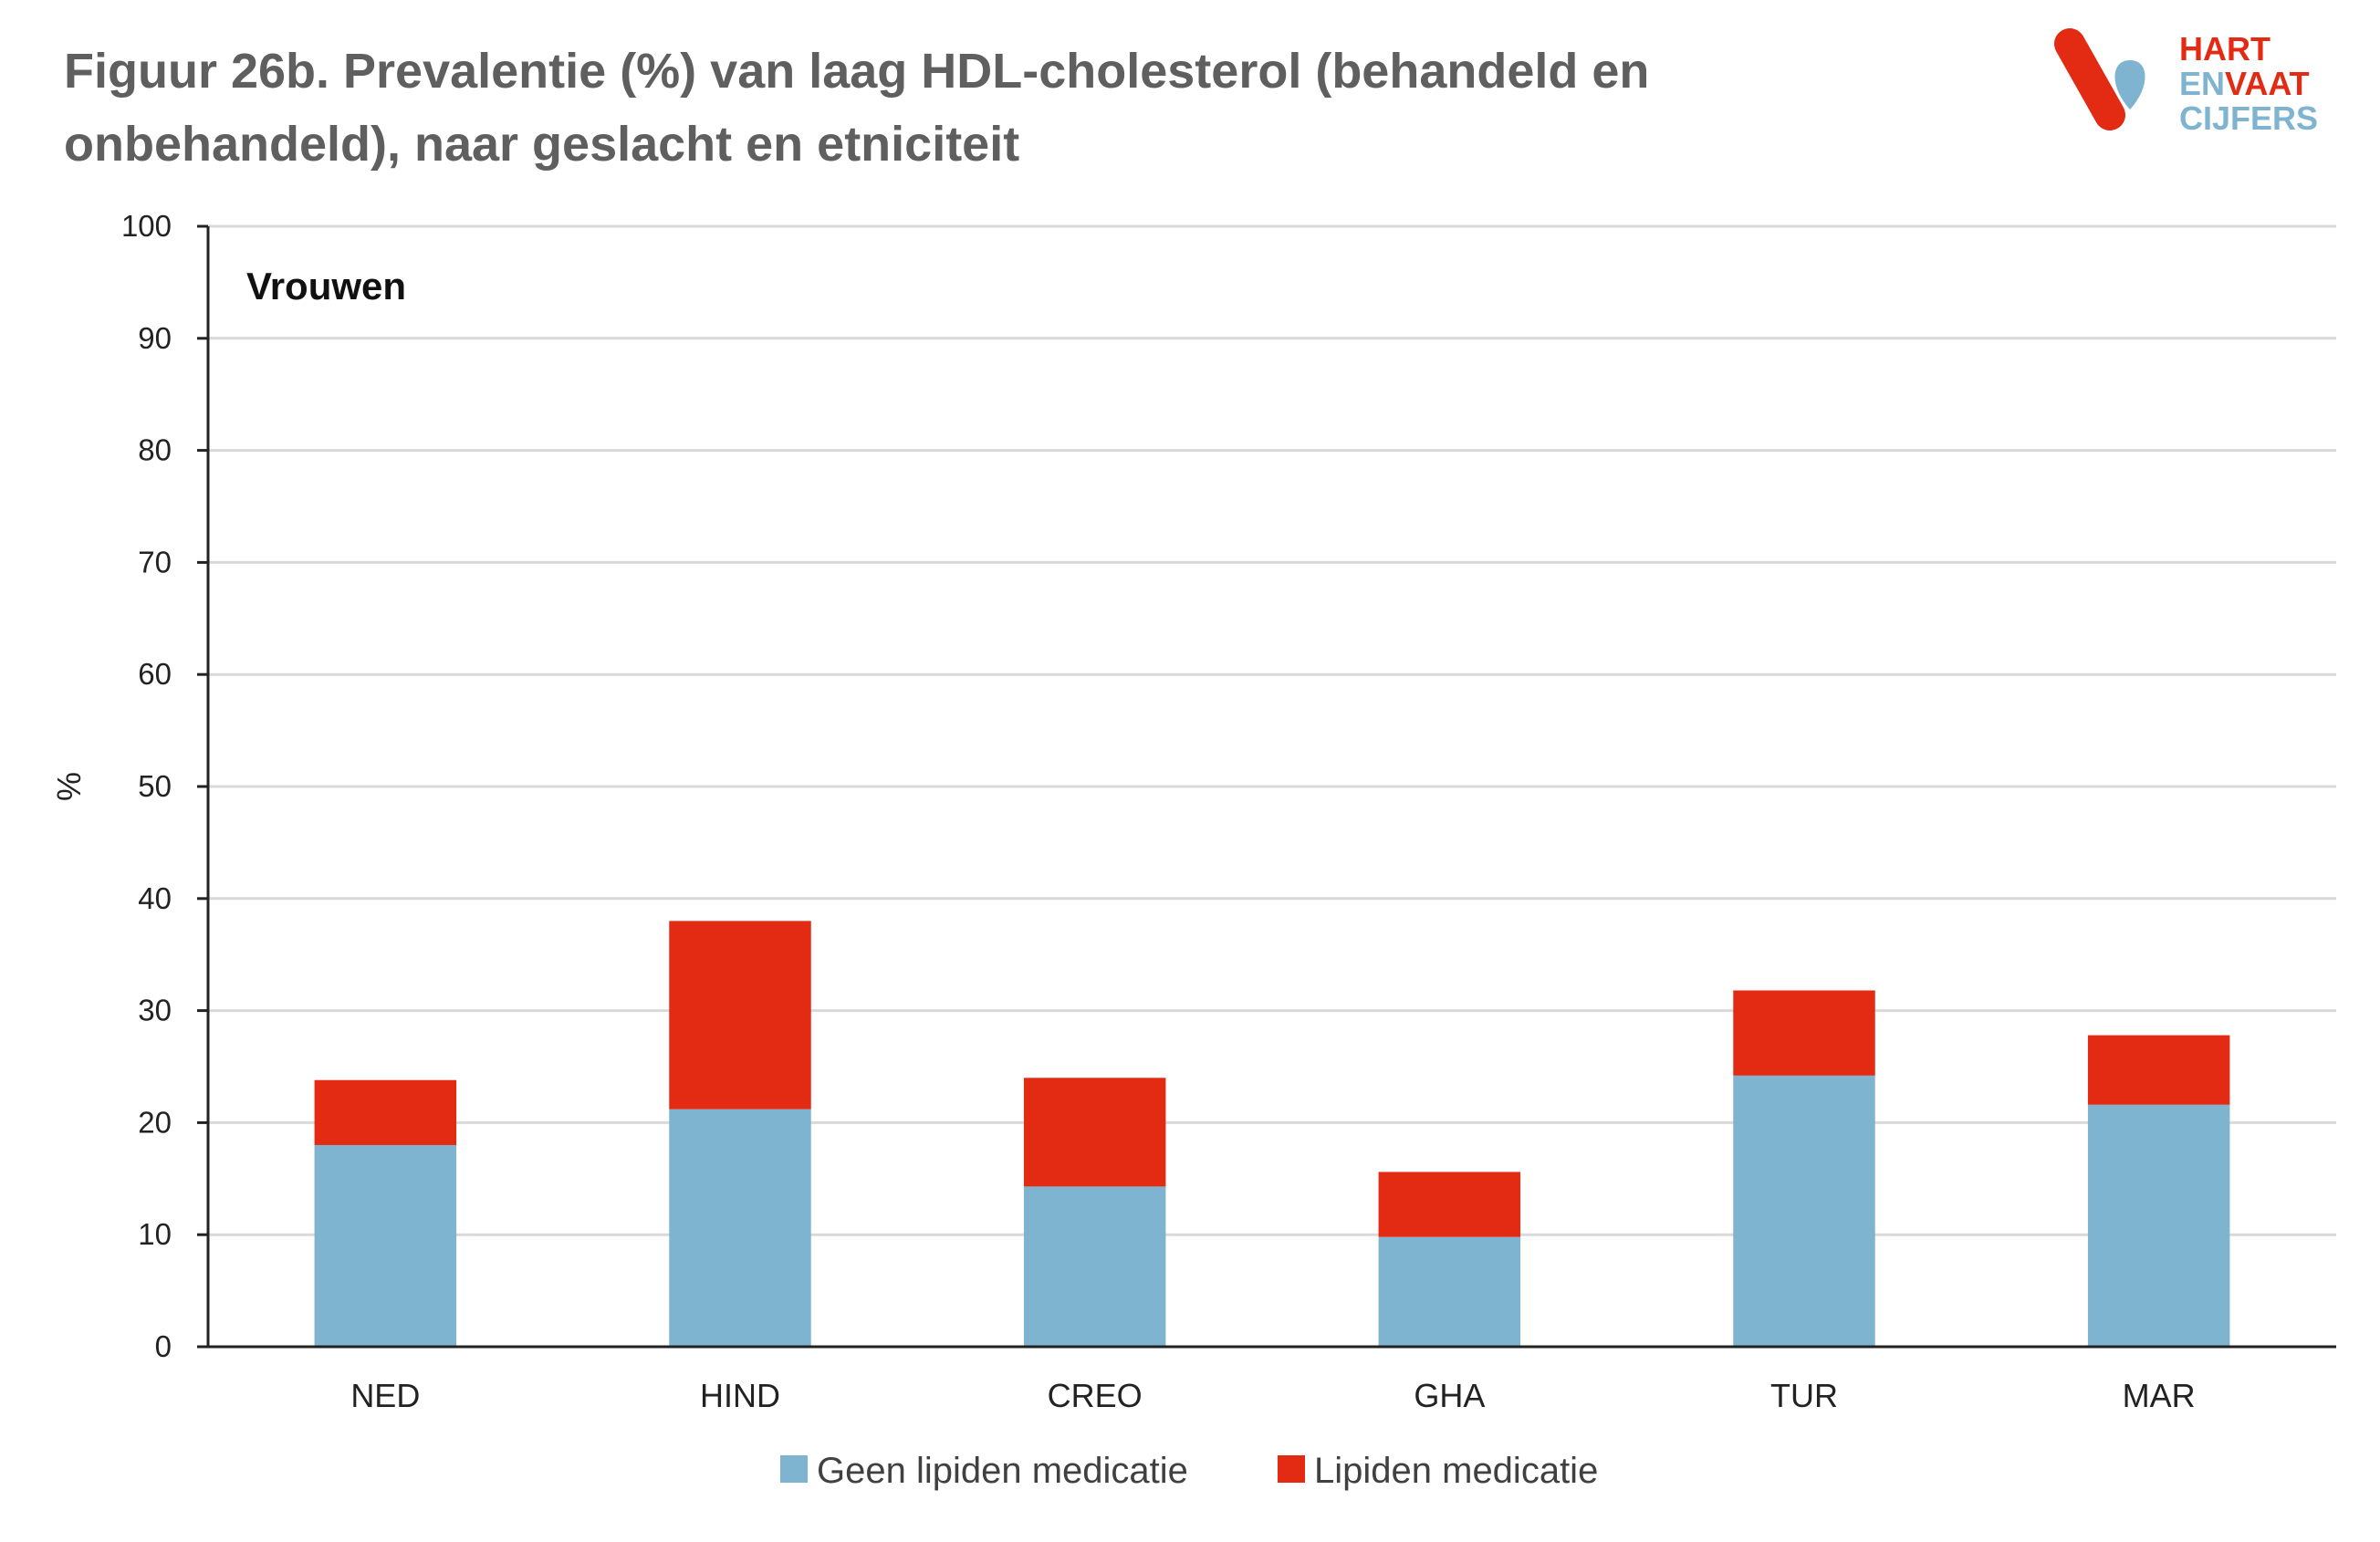 Image resolution: width=2380 pixels, height=1542 pixels. What do you see at coordinates (740, 1395) in the screenshot?
I see `x-tick-label: HIND` at bounding box center [740, 1395].